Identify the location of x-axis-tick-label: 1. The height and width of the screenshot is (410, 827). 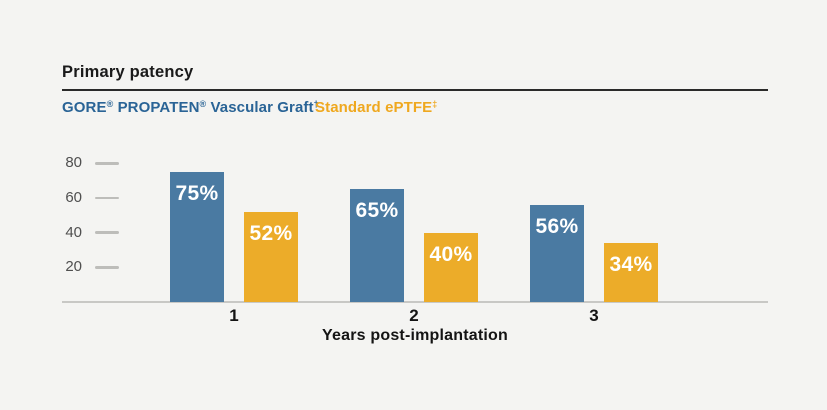
(234, 315).